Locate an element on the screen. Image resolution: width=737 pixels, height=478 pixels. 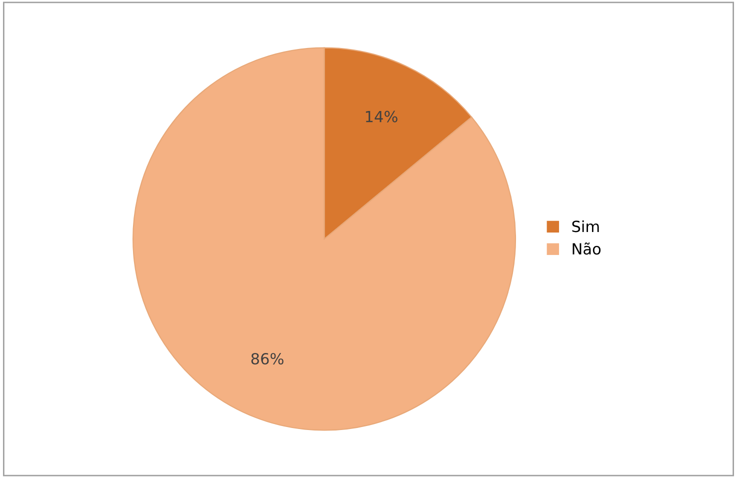
legend-label: Não is located at coordinates (586, 248).